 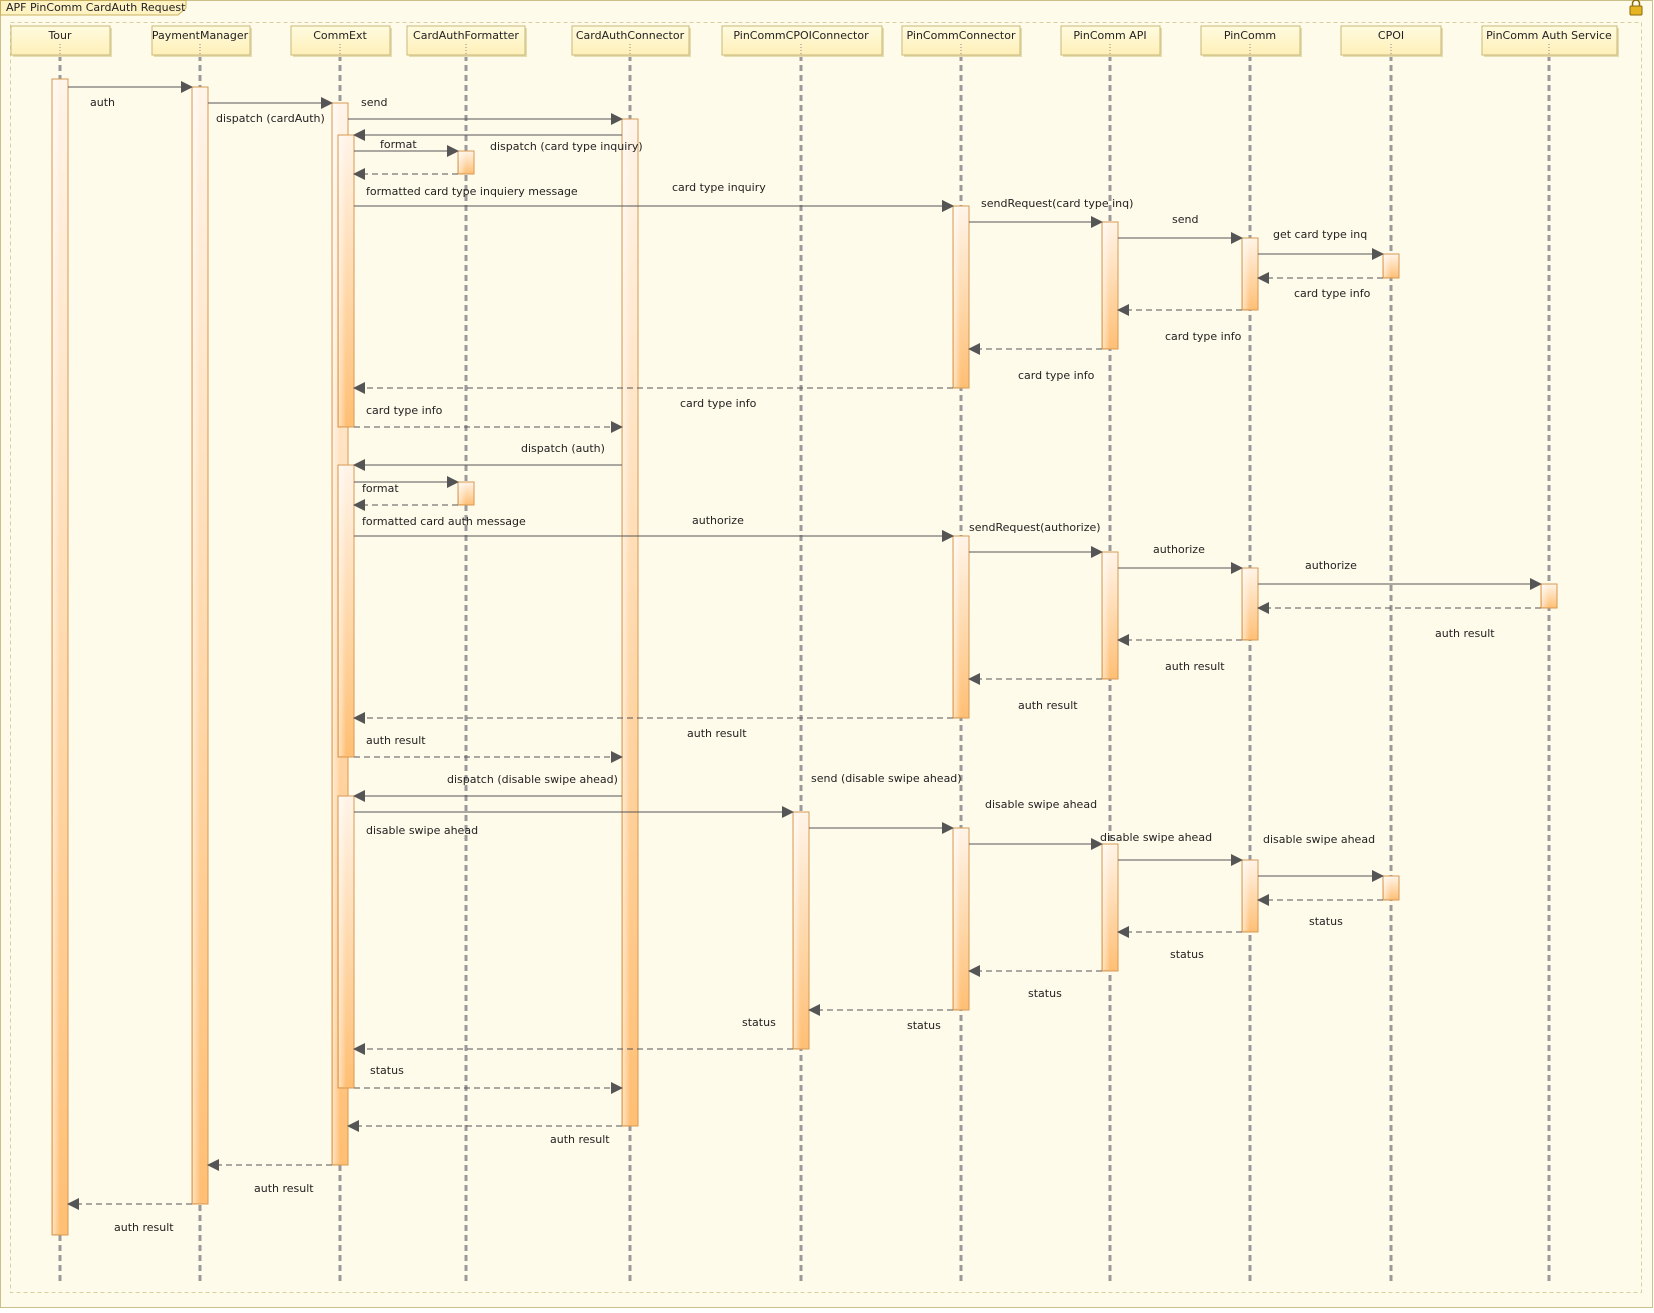 I want to click on message-label: formatted card auth message, so click(x=444, y=521).